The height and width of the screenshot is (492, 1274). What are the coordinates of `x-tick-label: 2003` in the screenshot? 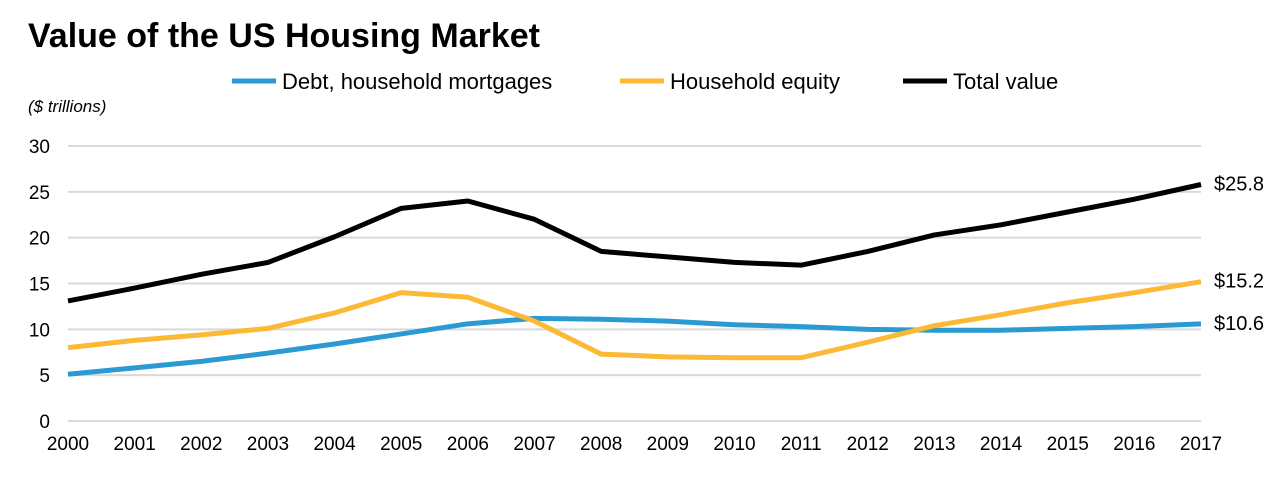 It's located at (268, 444).